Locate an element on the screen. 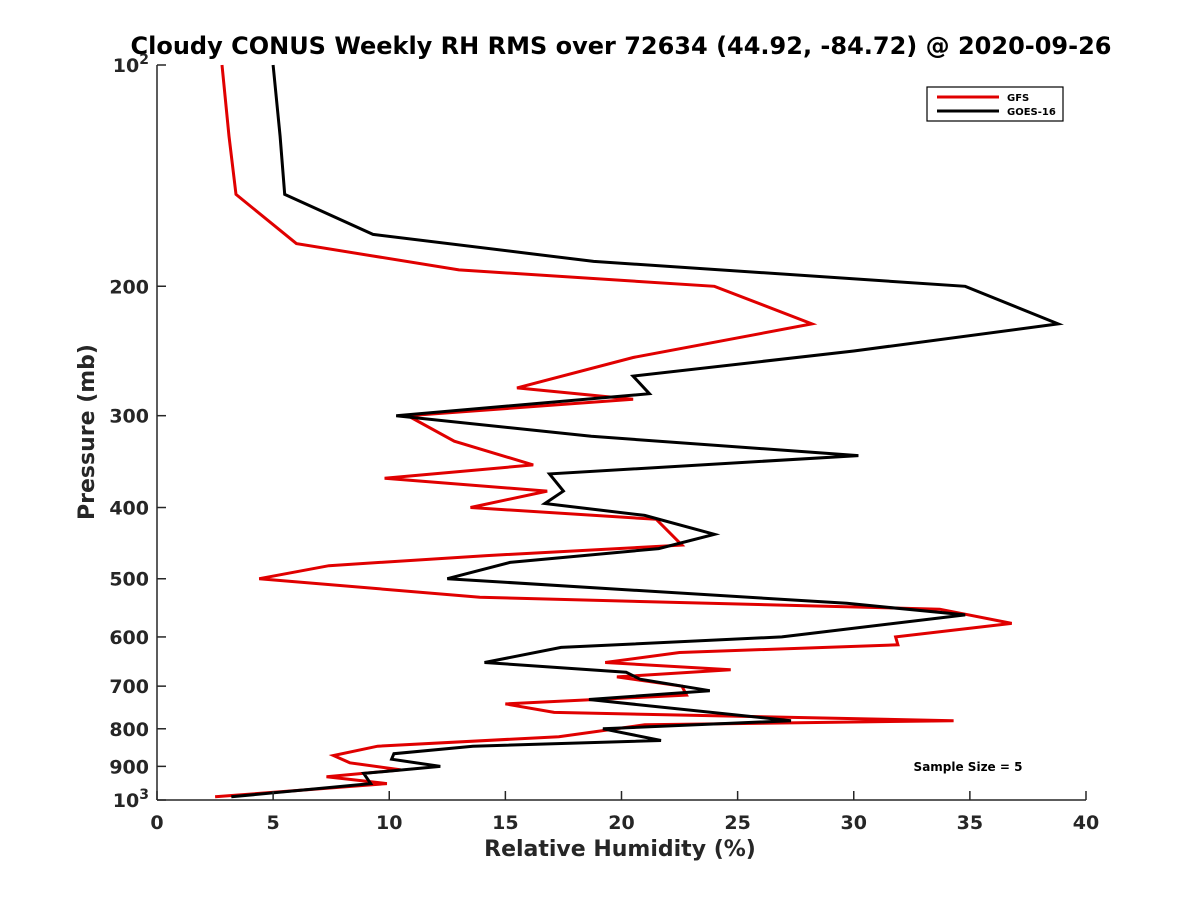  y-tick-label: 800 is located at coordinates (129, 730).